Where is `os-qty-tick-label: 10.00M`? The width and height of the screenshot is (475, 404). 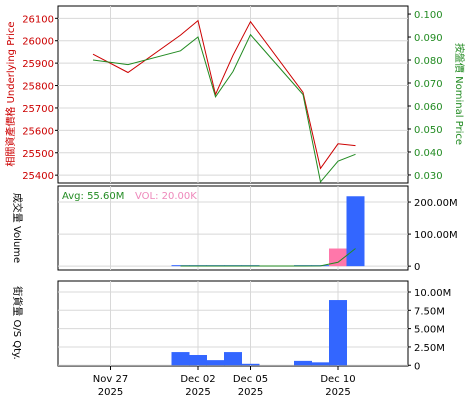
os-qty-tick-label: 10.00M is located at coordinates (432, 293).